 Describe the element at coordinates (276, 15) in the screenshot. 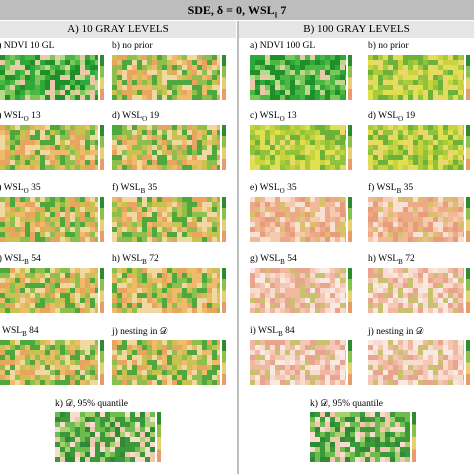

I see `title-sub: I` at that location.